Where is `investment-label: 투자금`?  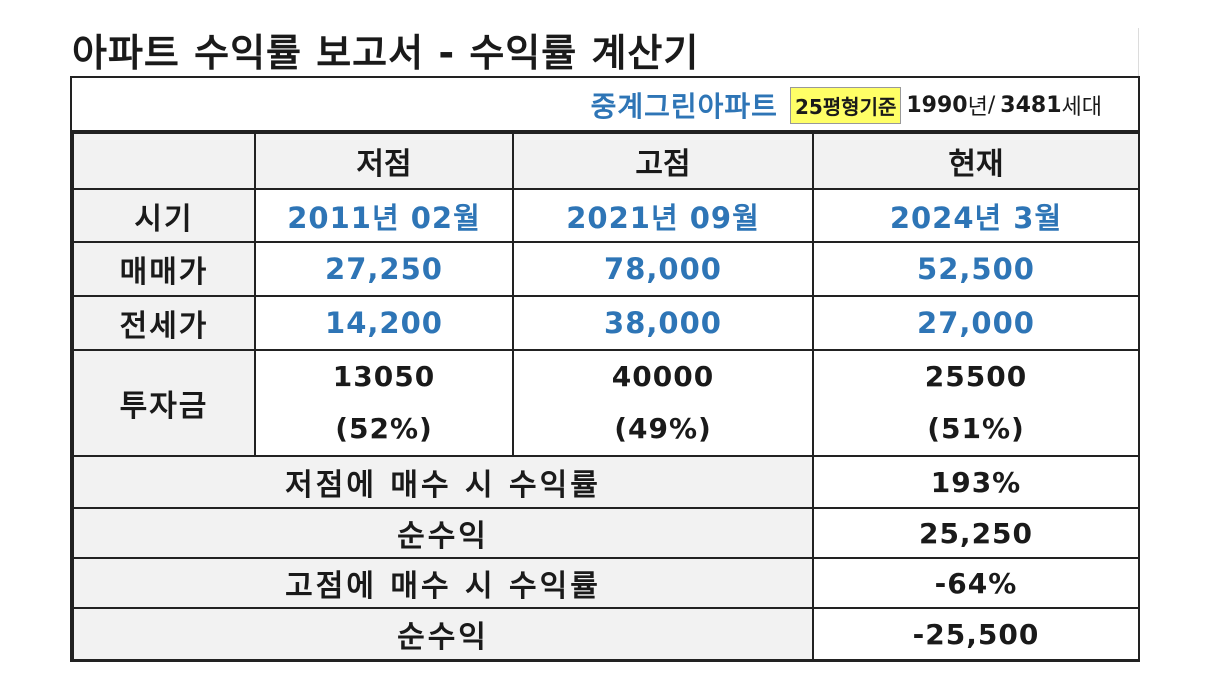 investment-label: 투자금 is located at coordinates (164, 403).